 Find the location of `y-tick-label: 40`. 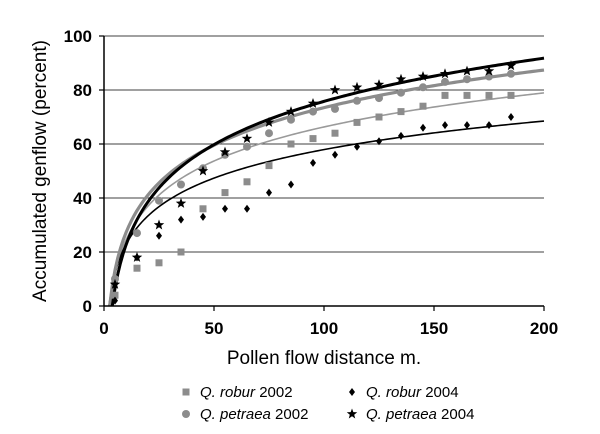

y-tick-label: 40 is located at coordinates (82, 198).